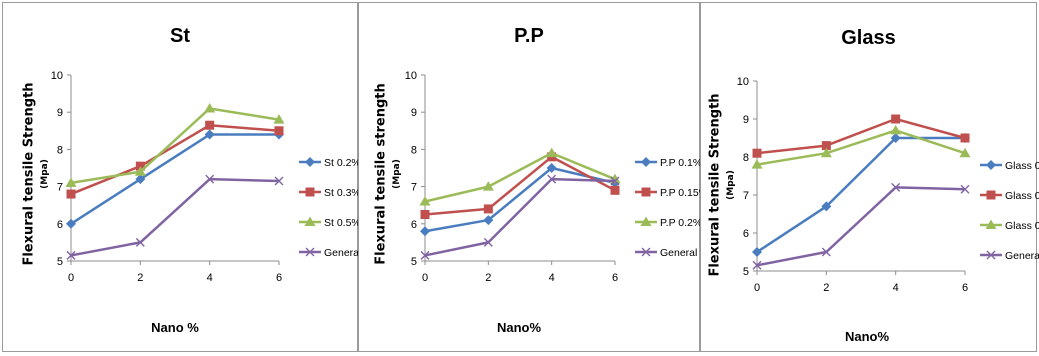  I want to click on legend-label: P.P 0.15%, so click(684, 193).